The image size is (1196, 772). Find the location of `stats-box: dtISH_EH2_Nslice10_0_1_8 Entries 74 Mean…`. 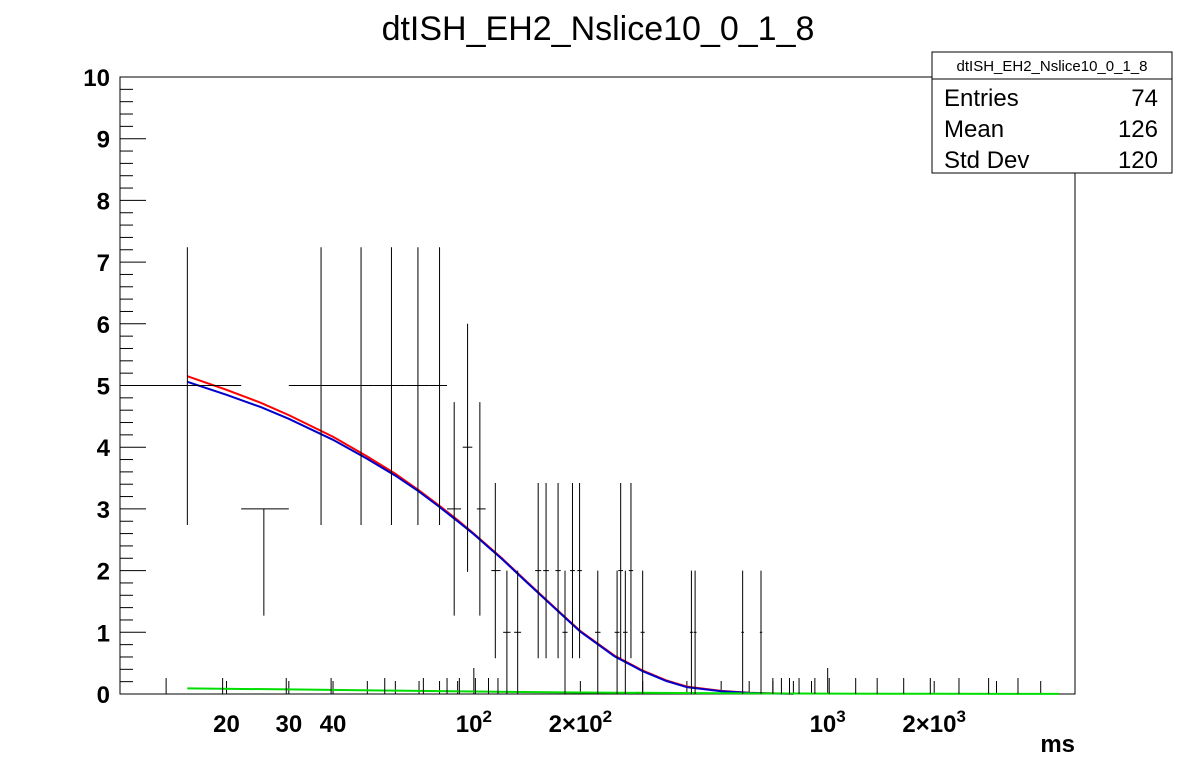

stats-box: dtISH_EH2_Nslice10_0_1_8 Entries 74 Mean… is located at coordinates (1052, 112).